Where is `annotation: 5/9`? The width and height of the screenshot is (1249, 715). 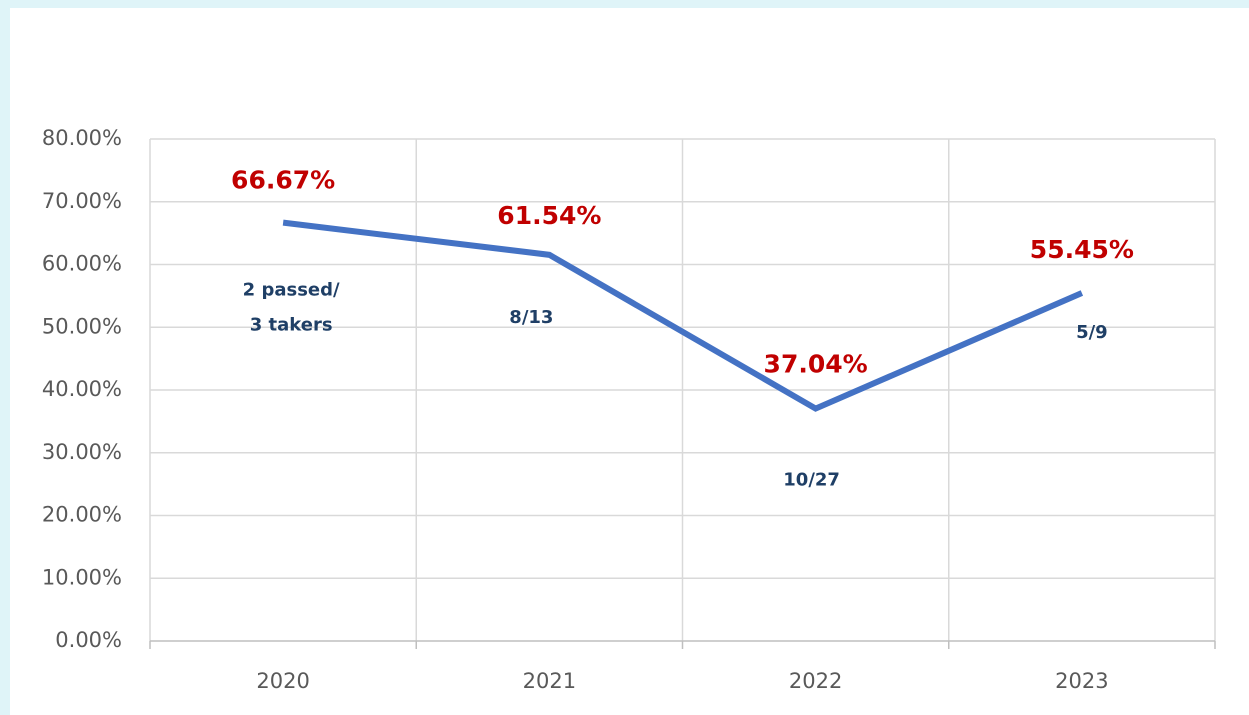
annotation: 5/9 is located at coordinates (1092, 332).